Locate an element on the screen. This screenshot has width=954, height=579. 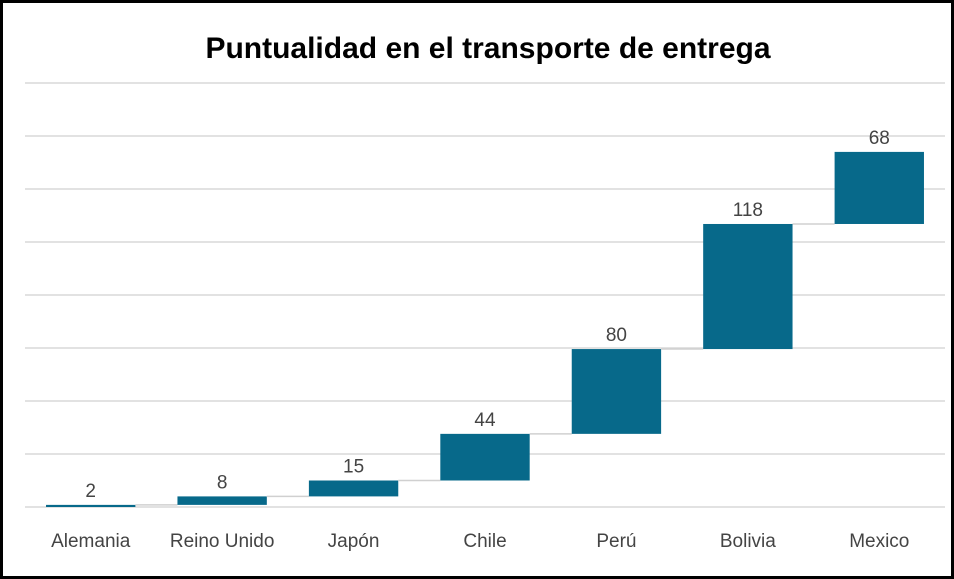
data-label: 2 is located at coordinates (90, 491).